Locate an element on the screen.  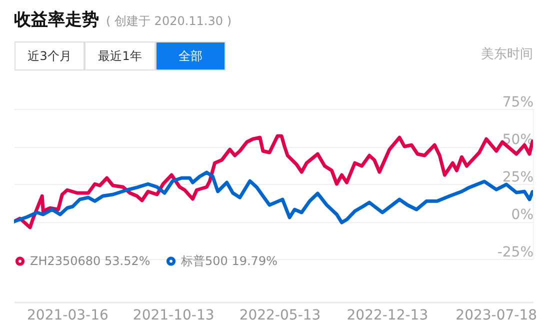
x-tick-label: 2021-10-13 is located at coordinates (173, 314).